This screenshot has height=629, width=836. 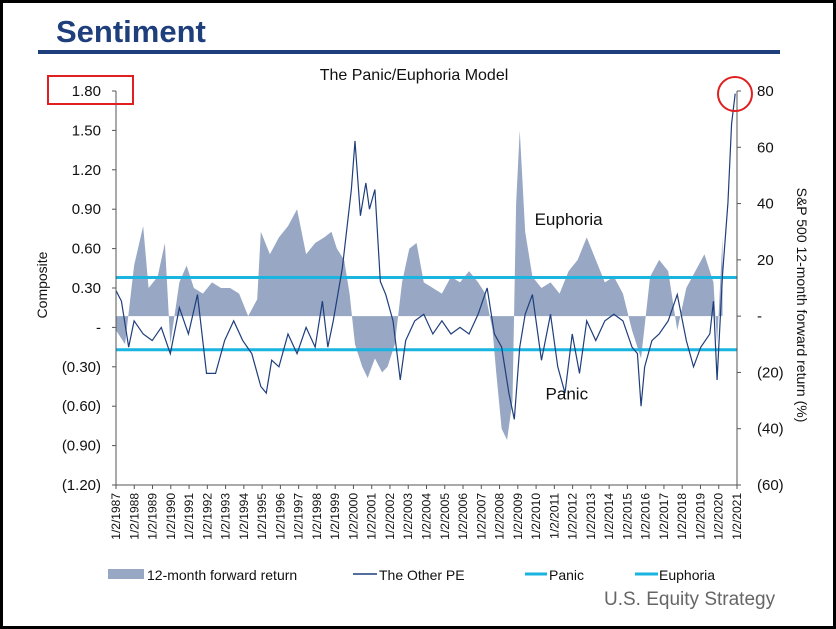 I want to click on x-tick-label: 1/2/2004, so click(x=427, y=516).